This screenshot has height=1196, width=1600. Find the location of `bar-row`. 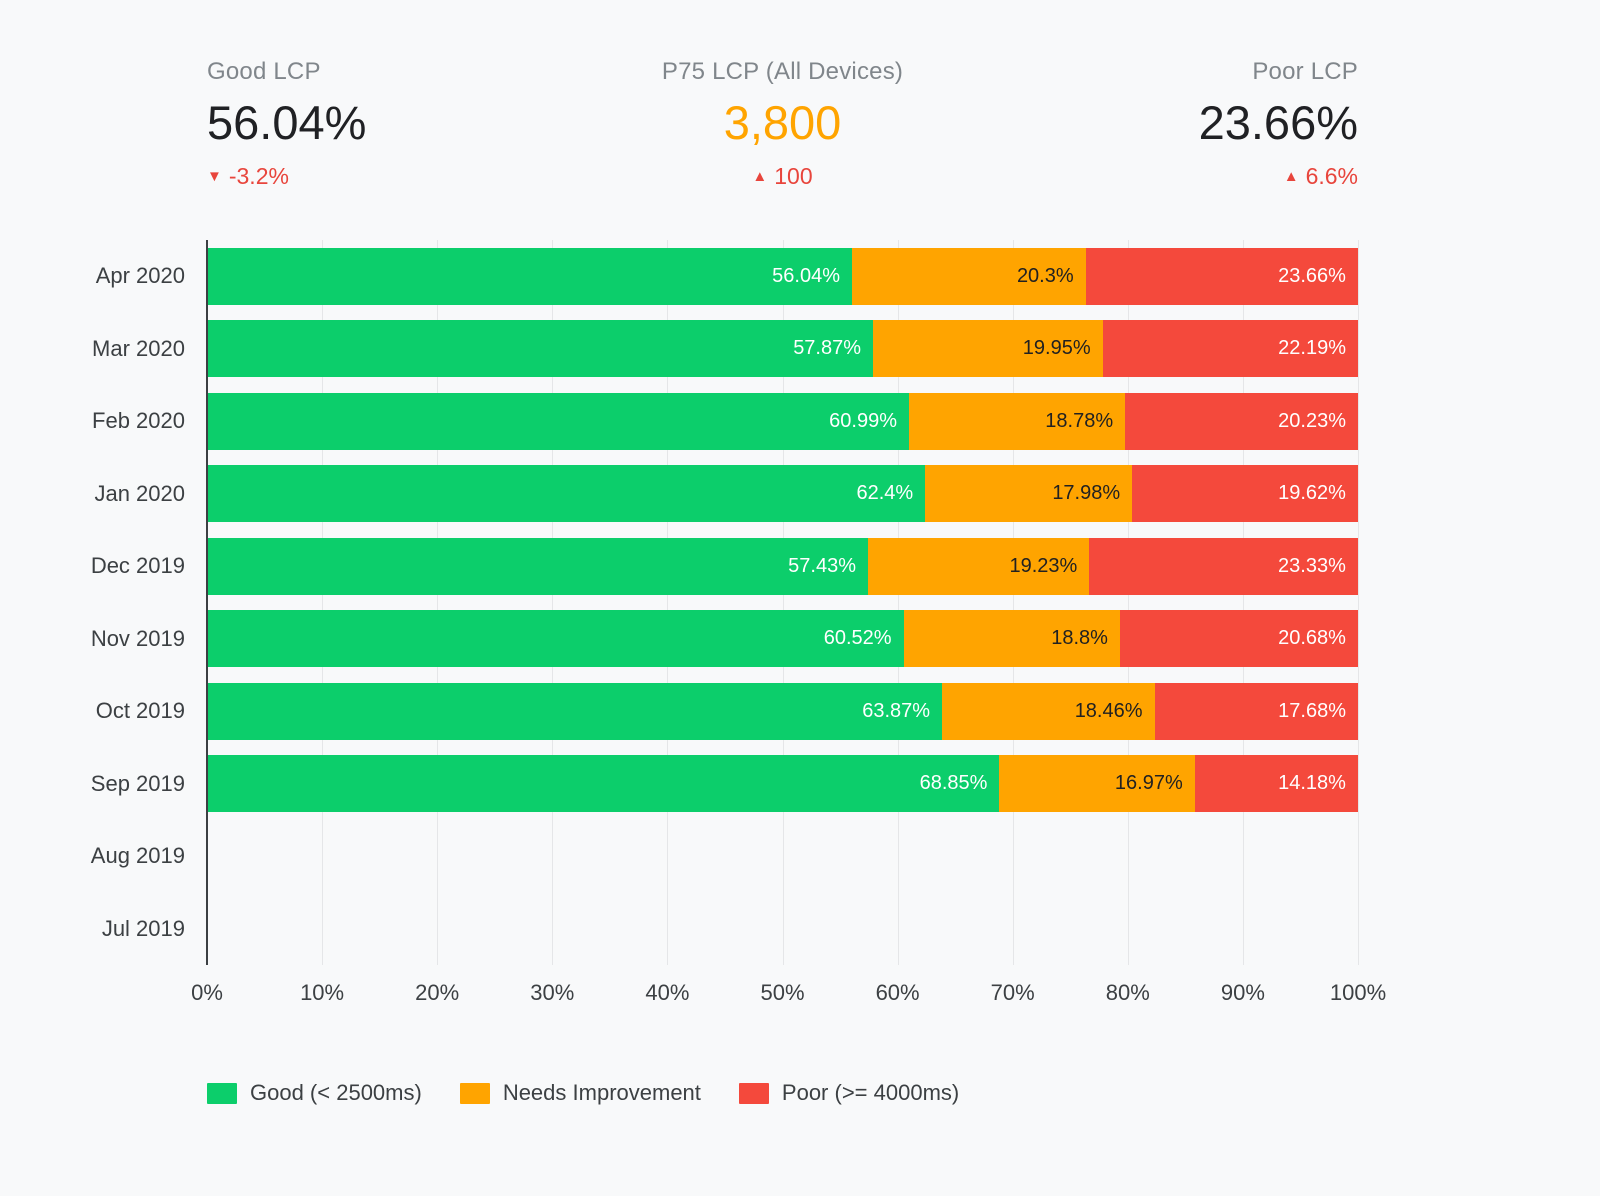

bar-row is located at coordinates (782, 929).